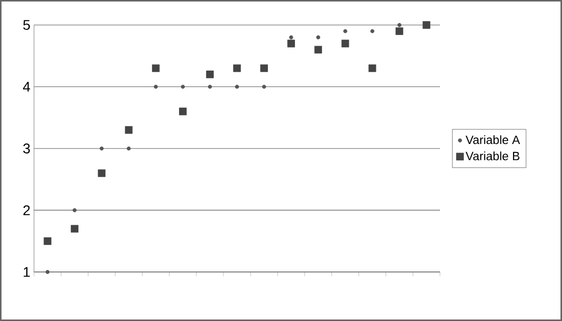  Describe the element at coordinates (26, 149) in the screenshot. I see `y-tick-label: 3` at that location.